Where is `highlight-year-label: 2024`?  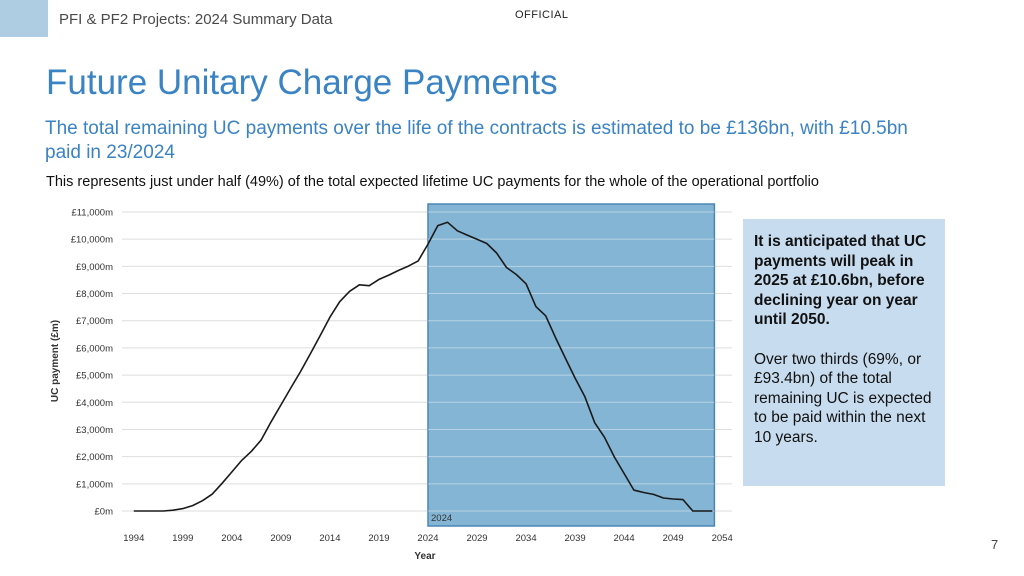
highlight-year-label: 2024 is located at coordinates (441, 518).